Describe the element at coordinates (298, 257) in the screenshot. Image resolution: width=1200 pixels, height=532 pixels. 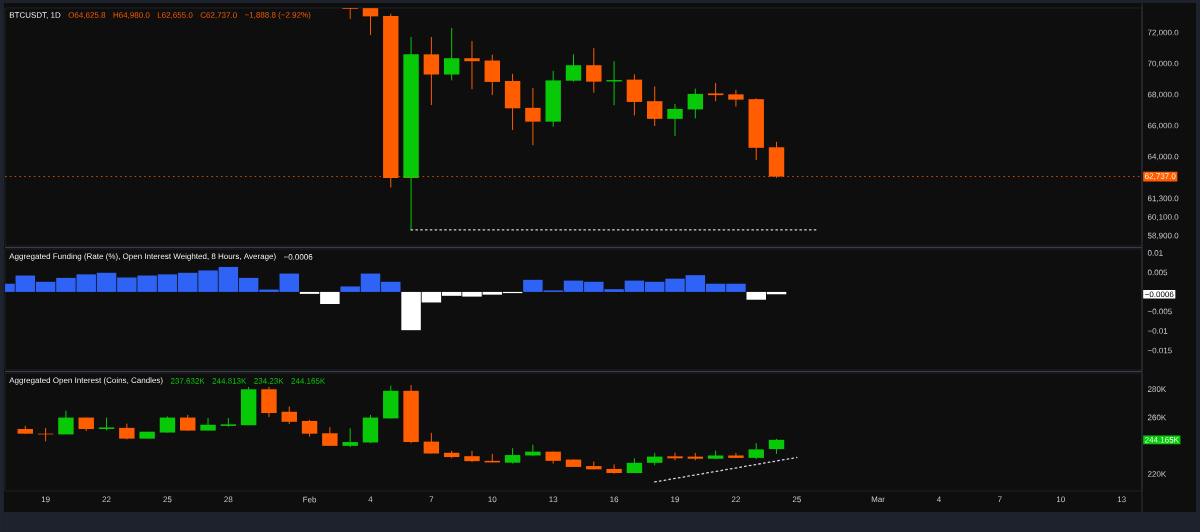
I see `annotation: −0.0006` at that location.